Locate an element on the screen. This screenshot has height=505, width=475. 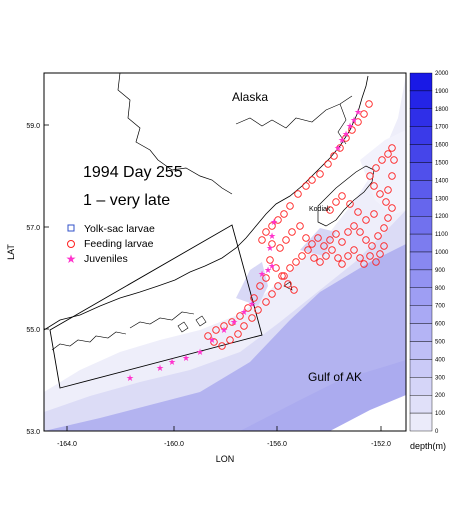
x-tick-labels: -164.0 -160.0 -156.0 -152.0 is located at coordinates (224, 444).